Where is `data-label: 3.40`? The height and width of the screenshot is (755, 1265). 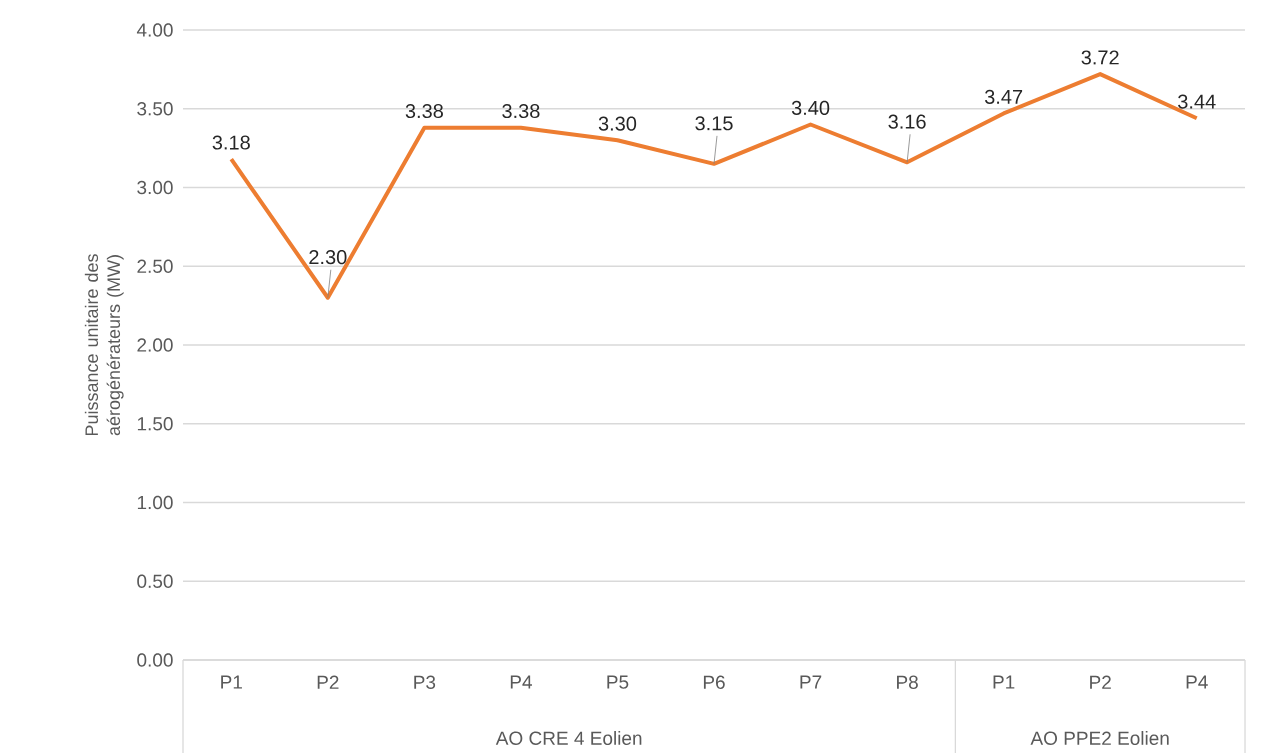 data-label: 3.40 is located at coordinates (810, 107).